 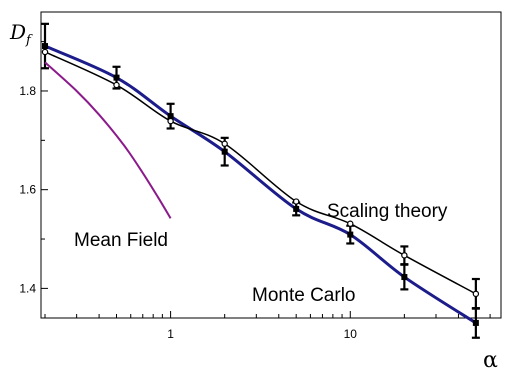 What do you see at coordinates (29, 40) in the screenshot?
I see `y-axis-label-subscript: f` at bounding box center [29, 40].